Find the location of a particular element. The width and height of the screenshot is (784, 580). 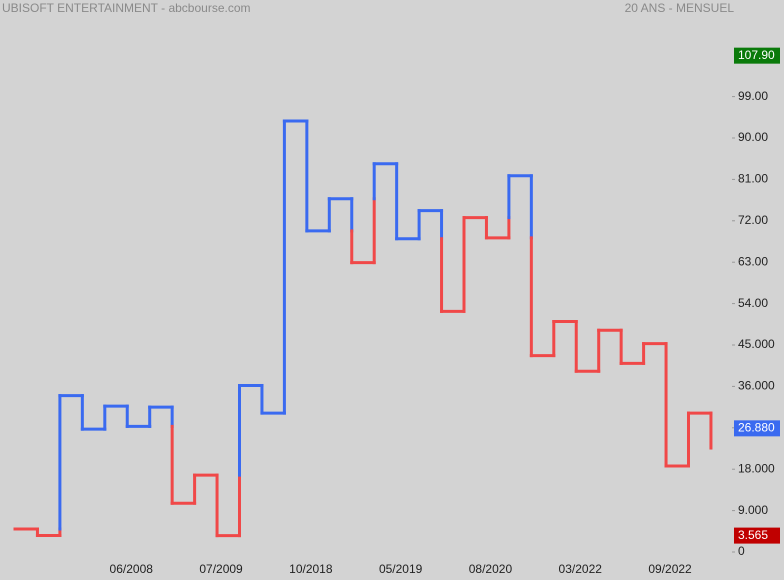

y-tick-label: 81.00 is located at coordinates (753, 179).